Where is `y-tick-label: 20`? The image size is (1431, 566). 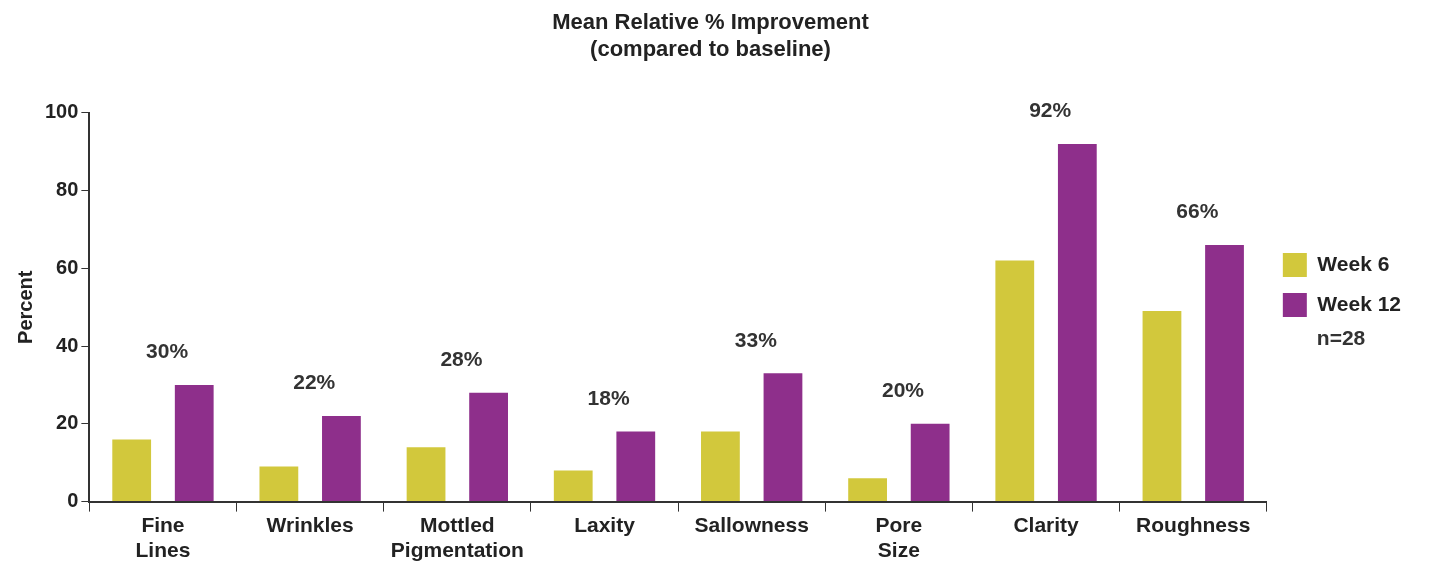
y-tick-label: 20 is located at coordinates (67, 422).